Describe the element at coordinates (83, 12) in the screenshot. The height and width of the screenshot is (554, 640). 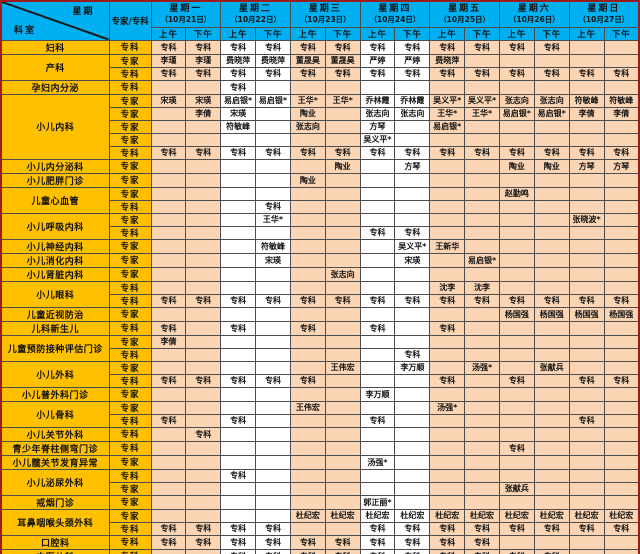
I see `corner-week-label: 星期` at that location.